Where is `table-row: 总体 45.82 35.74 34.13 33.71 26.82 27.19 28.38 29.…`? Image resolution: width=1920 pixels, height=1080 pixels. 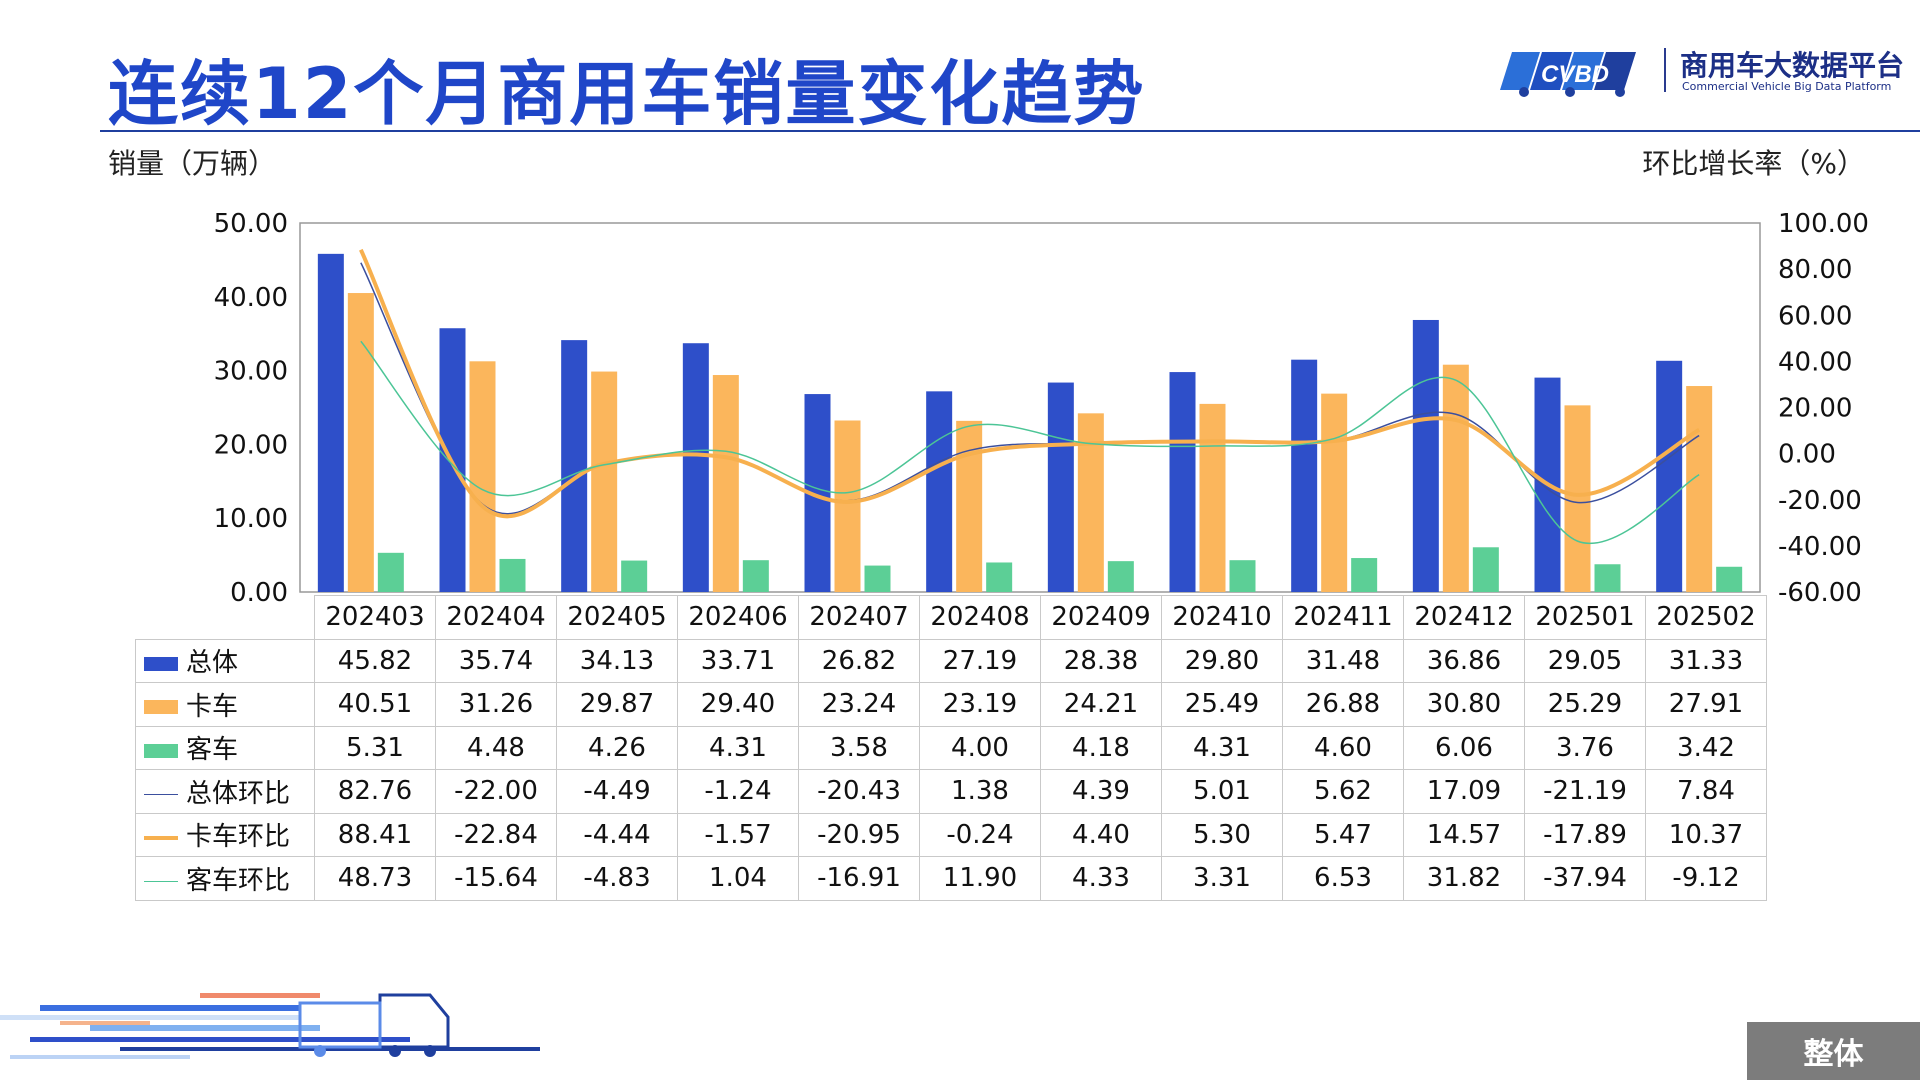
table-row: 总体 45.82 35.74 34.13 33.71 26.82 27.19 28.38 29.… is located at coordinates (951, 660).